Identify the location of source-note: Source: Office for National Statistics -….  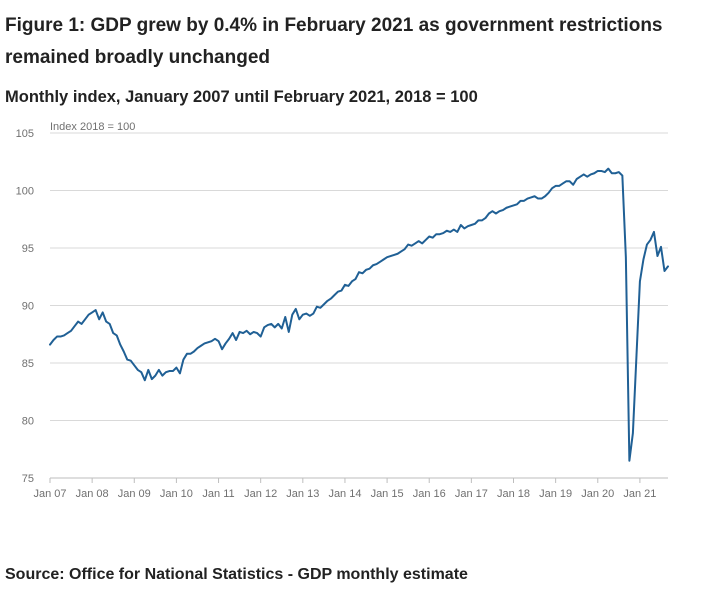
(236, 574).